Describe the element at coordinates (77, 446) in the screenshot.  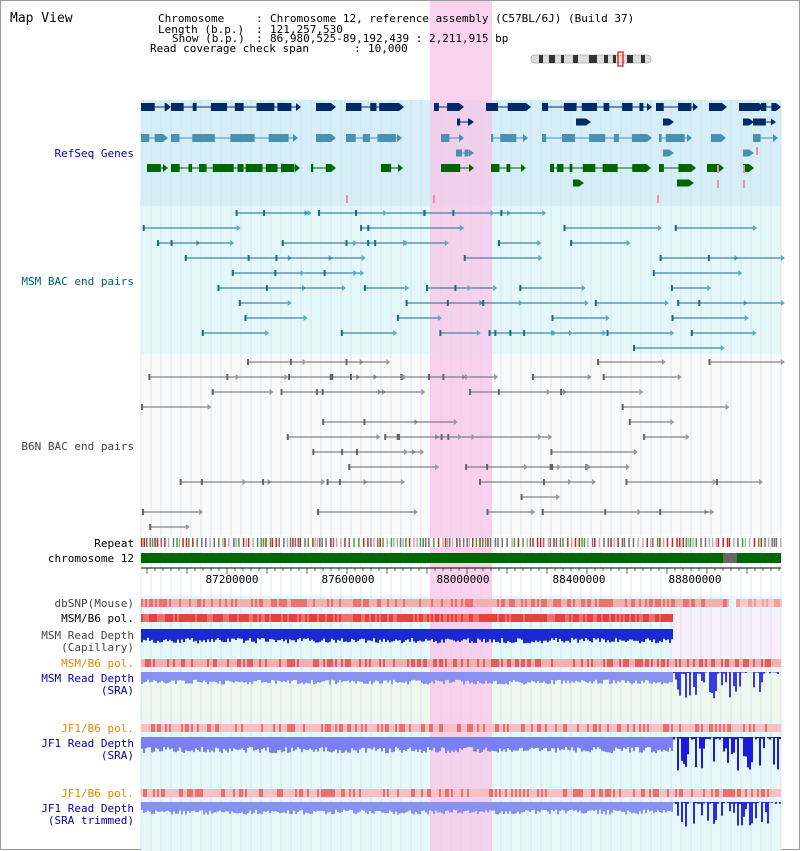
I see `track-label-b6n-bac: B6N BAC end pairs` at that location.